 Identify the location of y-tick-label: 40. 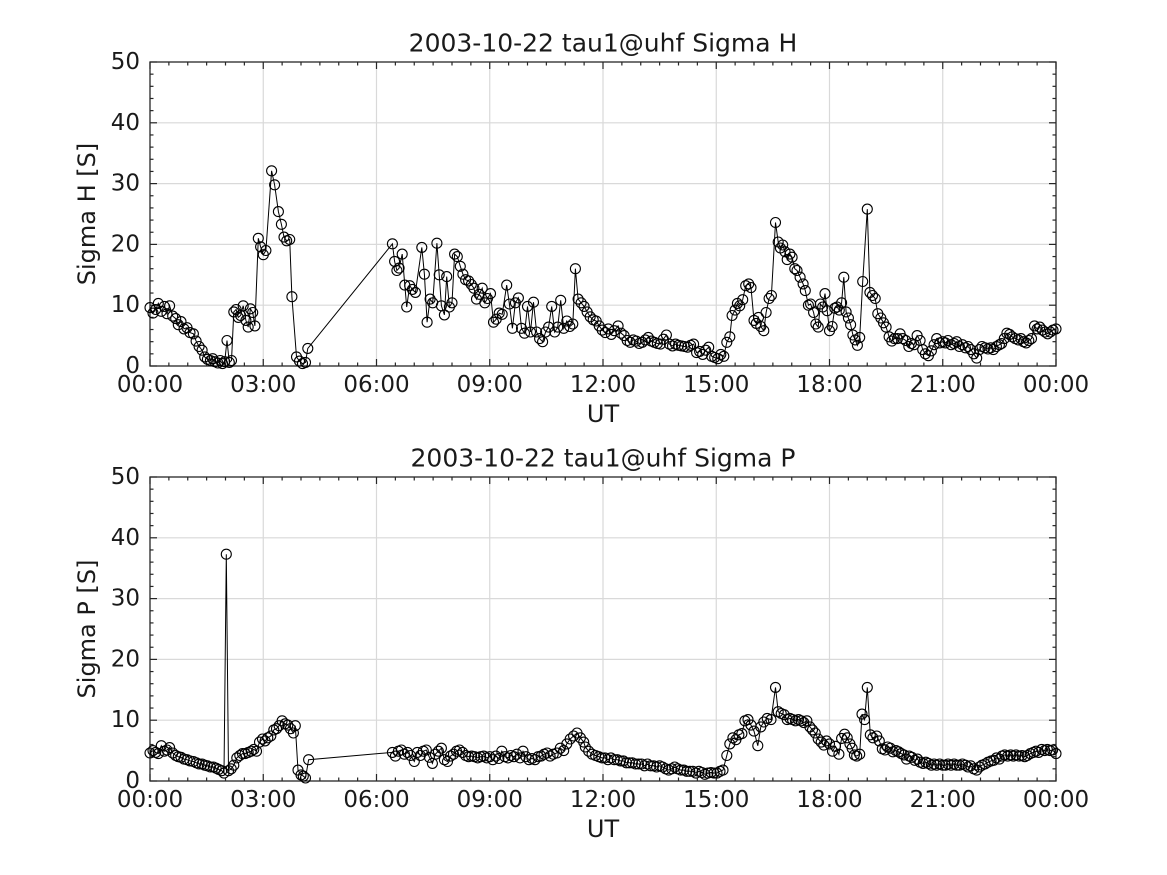
(125, 123).